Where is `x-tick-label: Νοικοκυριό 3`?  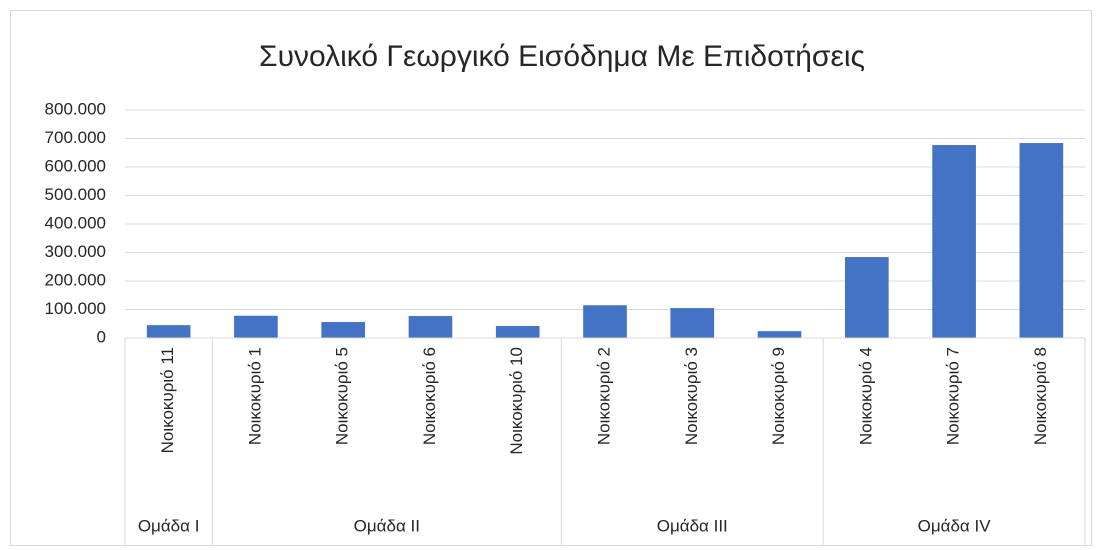
x-tick-label: Νοικοκυριό 3 is located at coordinates (691, 396).